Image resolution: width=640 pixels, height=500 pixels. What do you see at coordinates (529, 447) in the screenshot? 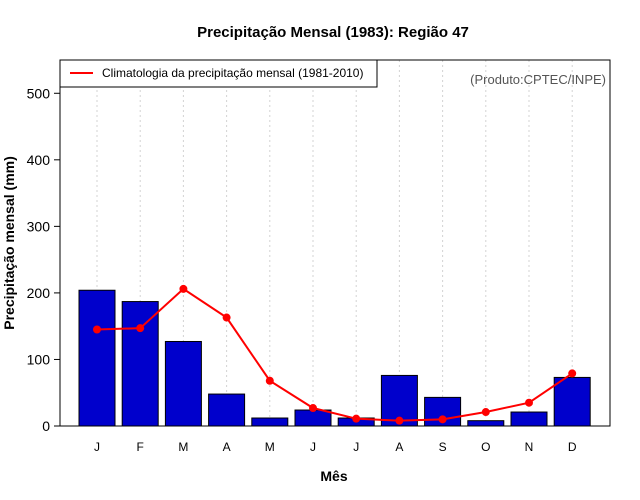
I see `x-tick-label: N` at bounding box center [529, 447].